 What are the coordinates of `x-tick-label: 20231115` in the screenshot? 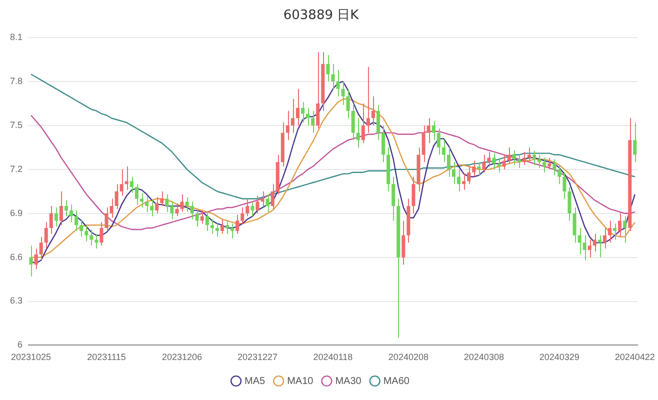 It's located at (106, 357).